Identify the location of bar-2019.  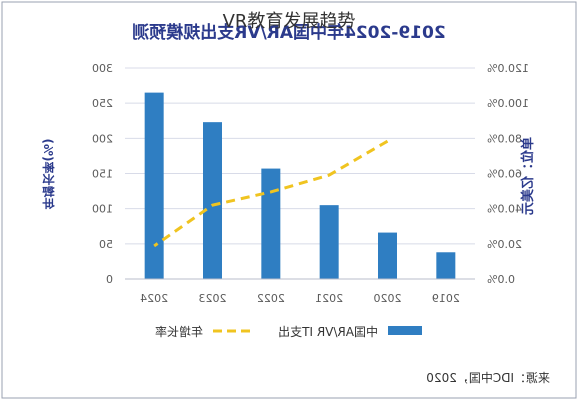
(445, 265).